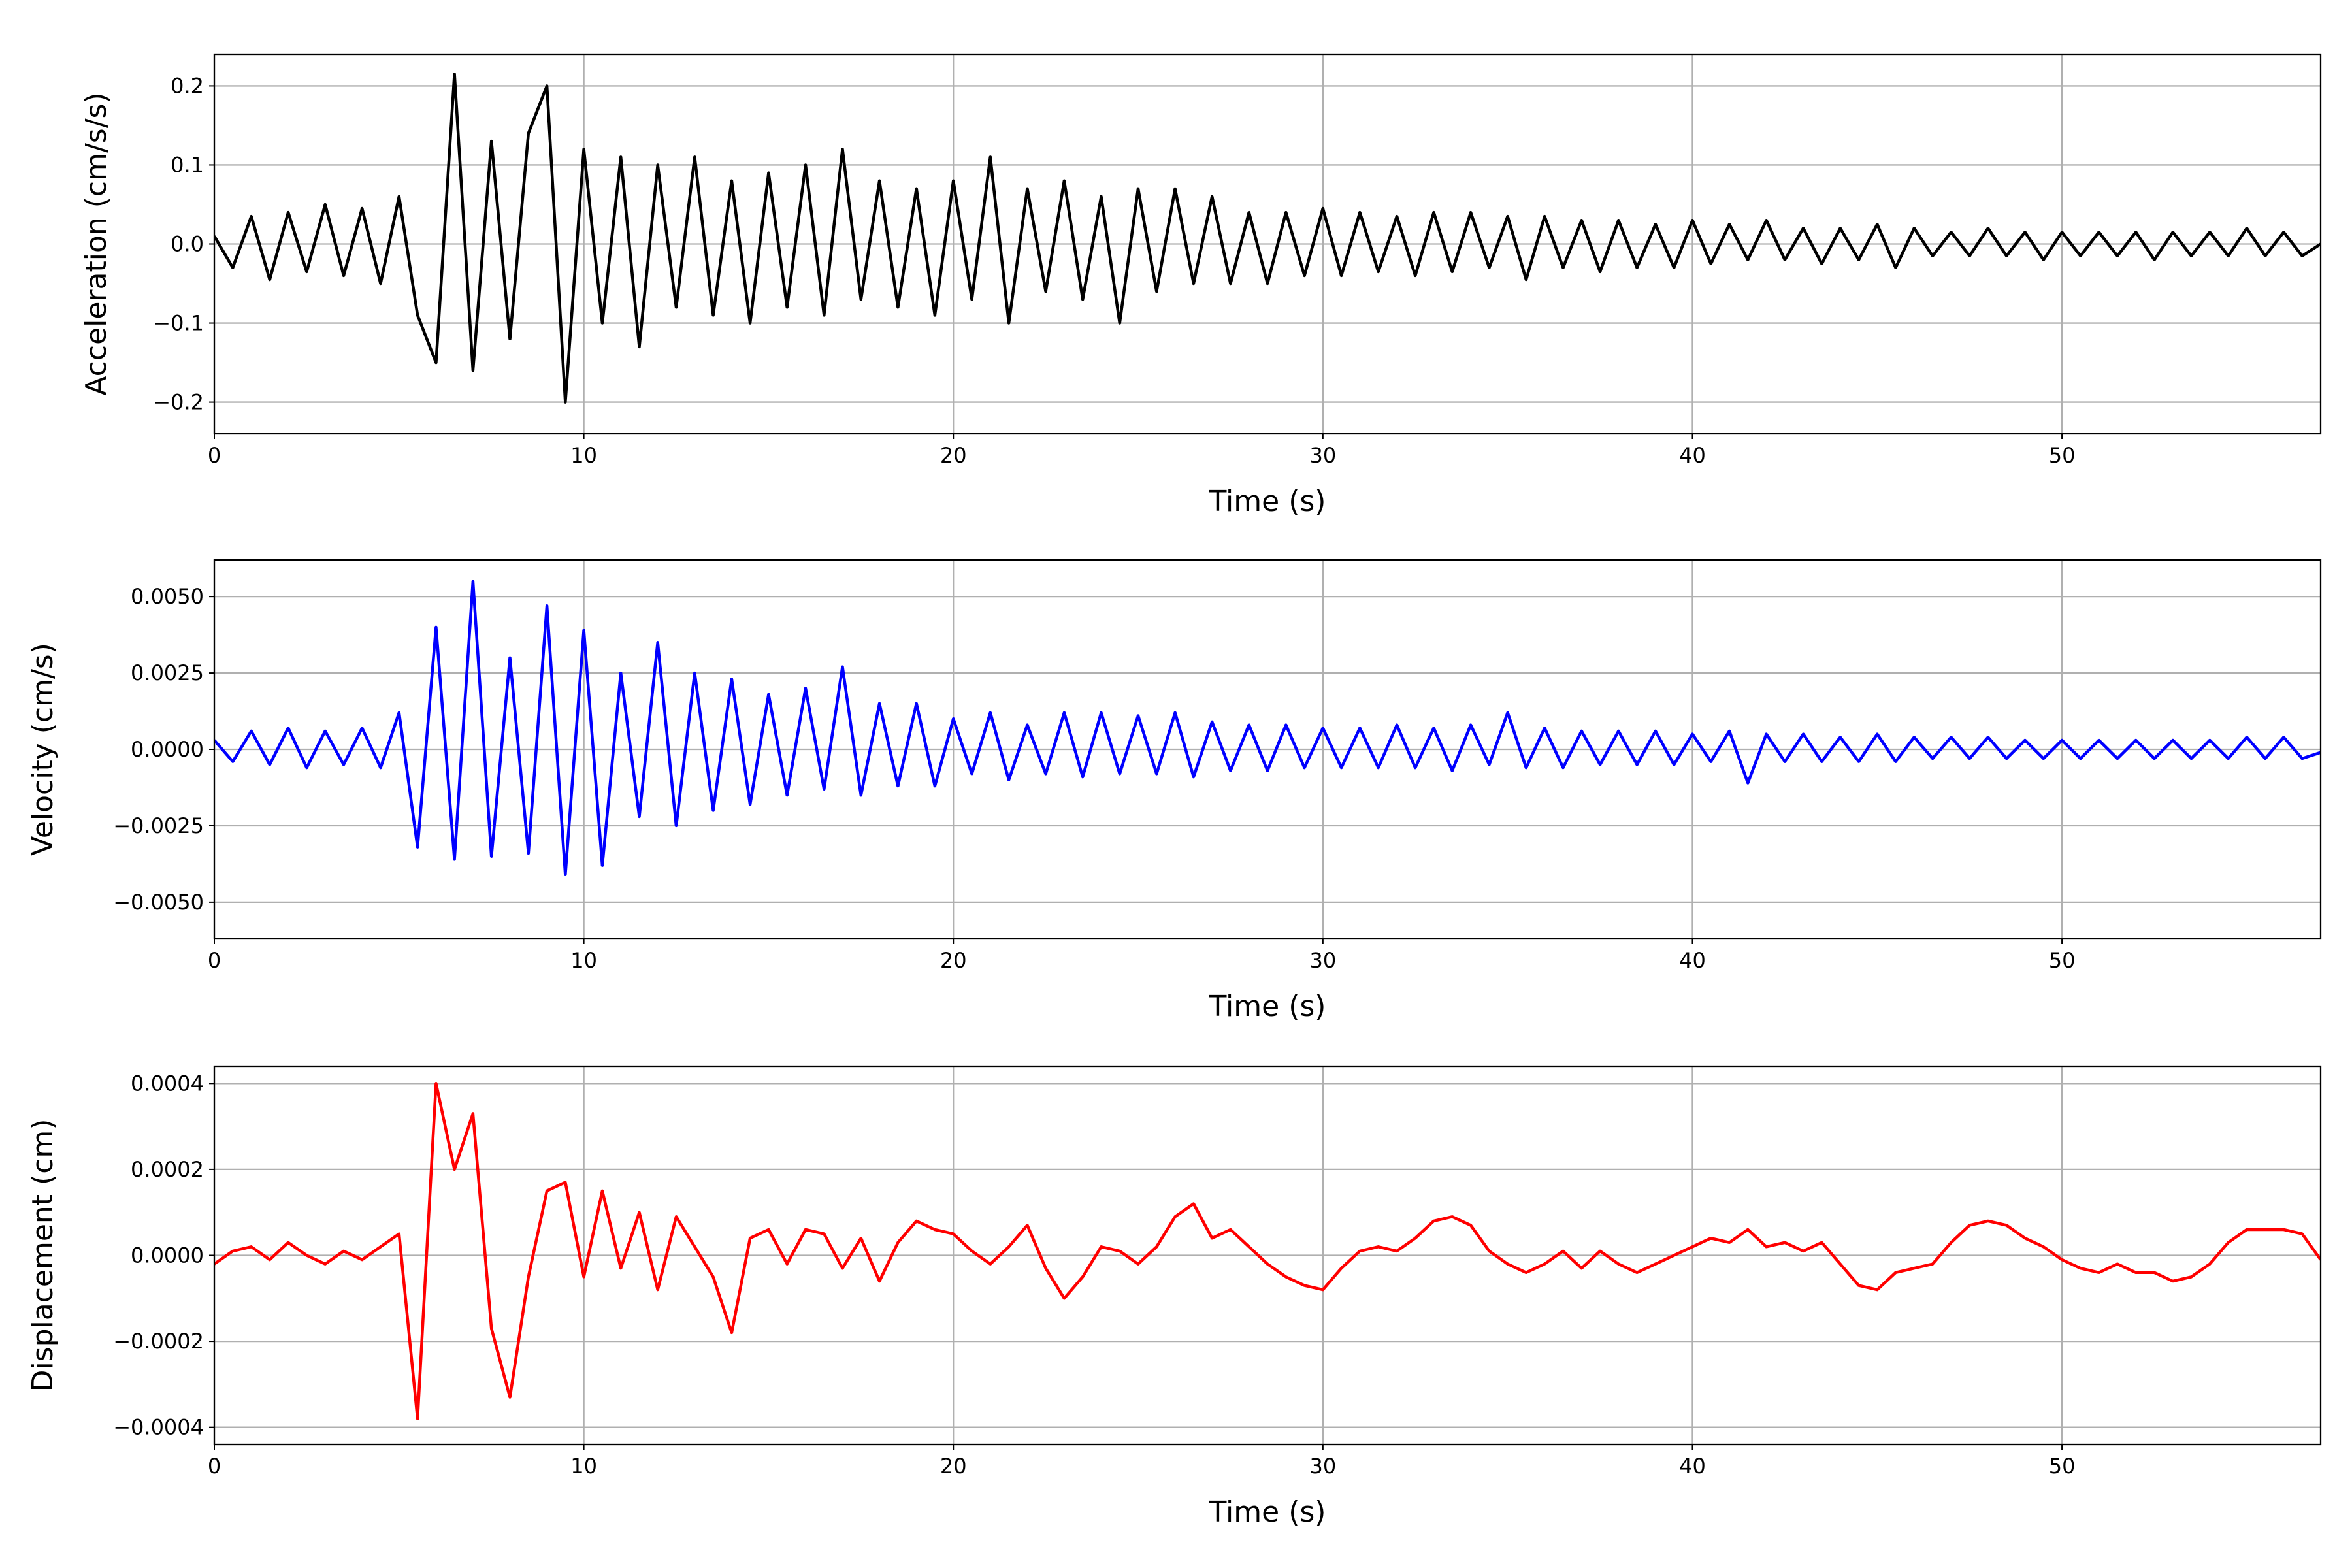 This screenshot has width=2352, height=1568. Describe the element at coordinates (42, 1255) in the screenshot. I see `y-axis-label: Displacement (cm)` at that location.